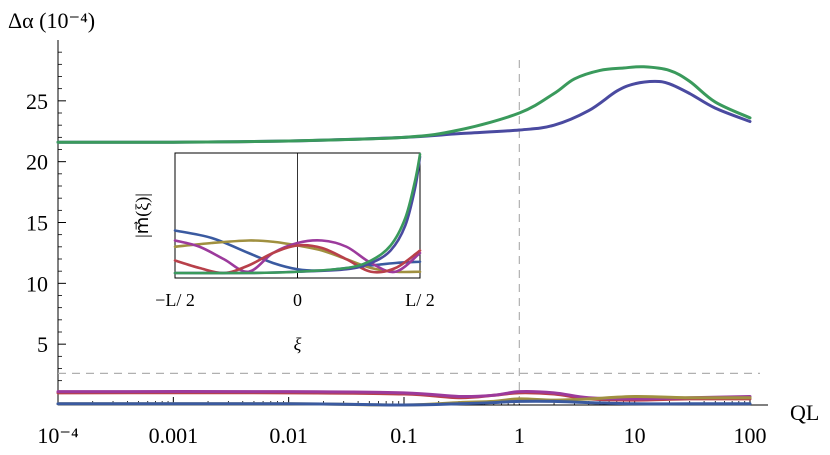  What do you see at coordinates (58, 435) in the screenshot?
I see `x-tick-label: 10⁻⁴` at bounding box center [58, 435].